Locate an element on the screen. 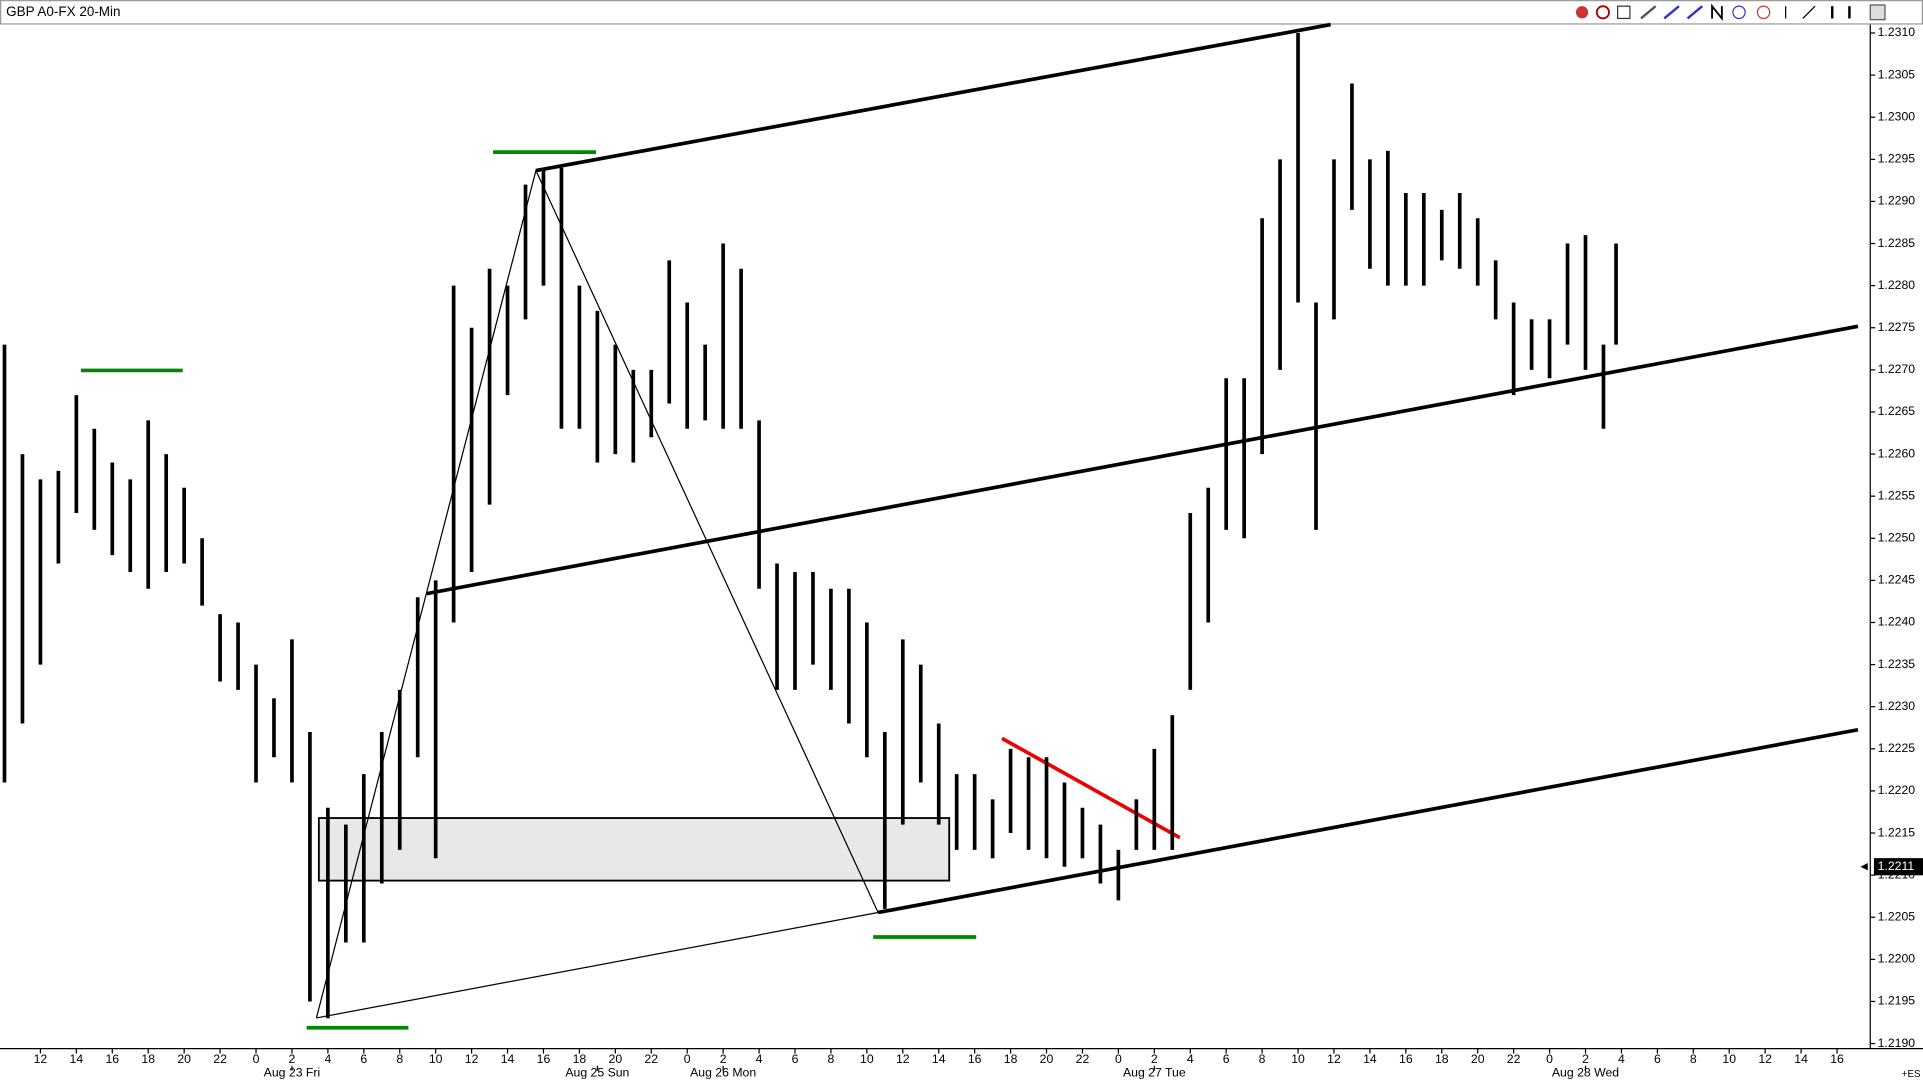 The width and height of the screenshot is (1923, 1083). date-label: Aug 25 Sun is located at coordinates (597, 1072).